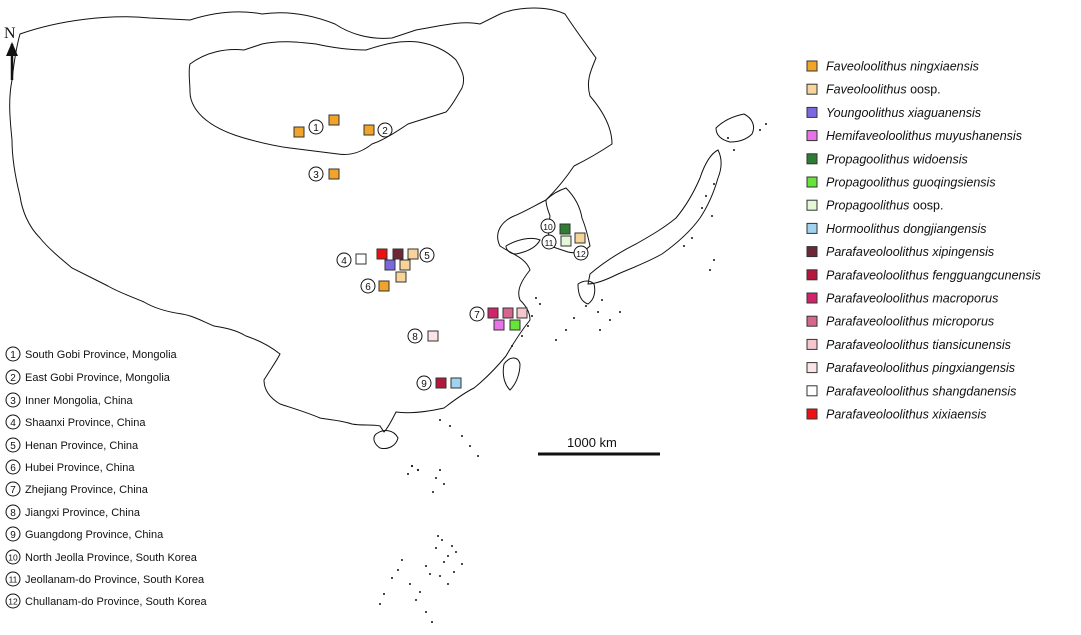 This screenshot has height=635, width=1081. What do you see at coordinates (867, 113) in the screenshot?
I see `legend-genus: Youngoolithus` at bounding box center [867, 113].